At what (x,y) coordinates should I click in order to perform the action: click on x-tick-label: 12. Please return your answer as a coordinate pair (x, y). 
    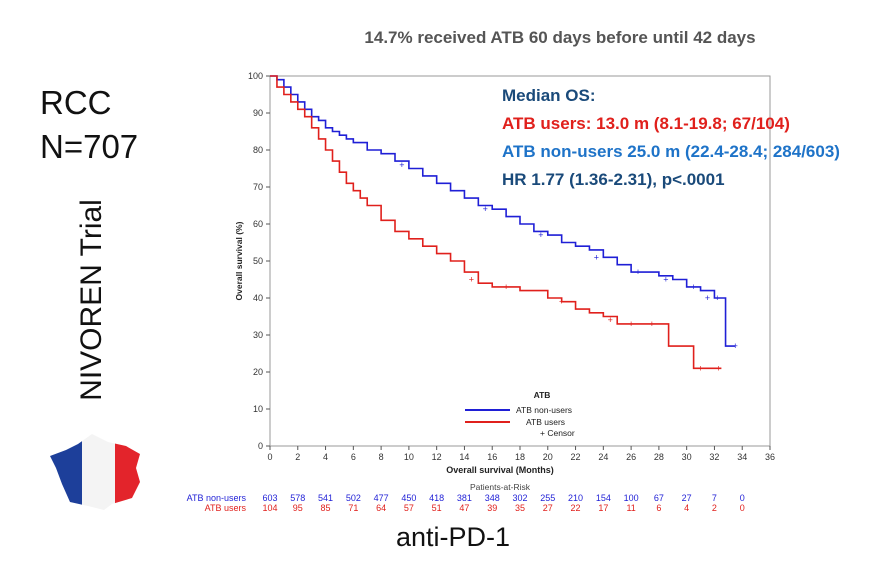
    Looking at the image, I should click on (437, 457).